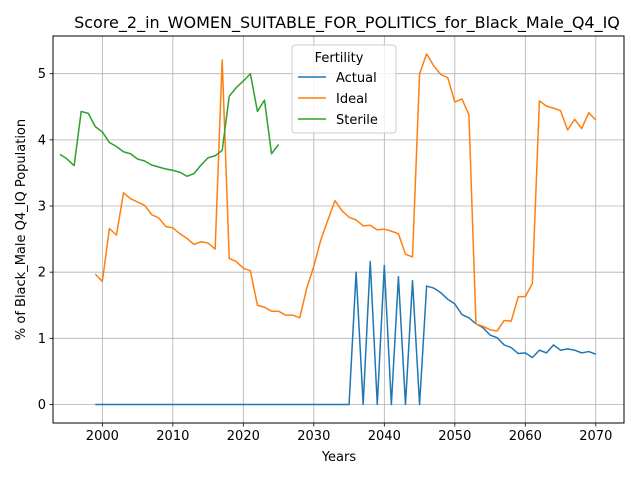  Describe the element at coordinates (21, 229) in the screenshot. I see `y-axis-label: % of Black_Male Q4_IQ Population` at that location.